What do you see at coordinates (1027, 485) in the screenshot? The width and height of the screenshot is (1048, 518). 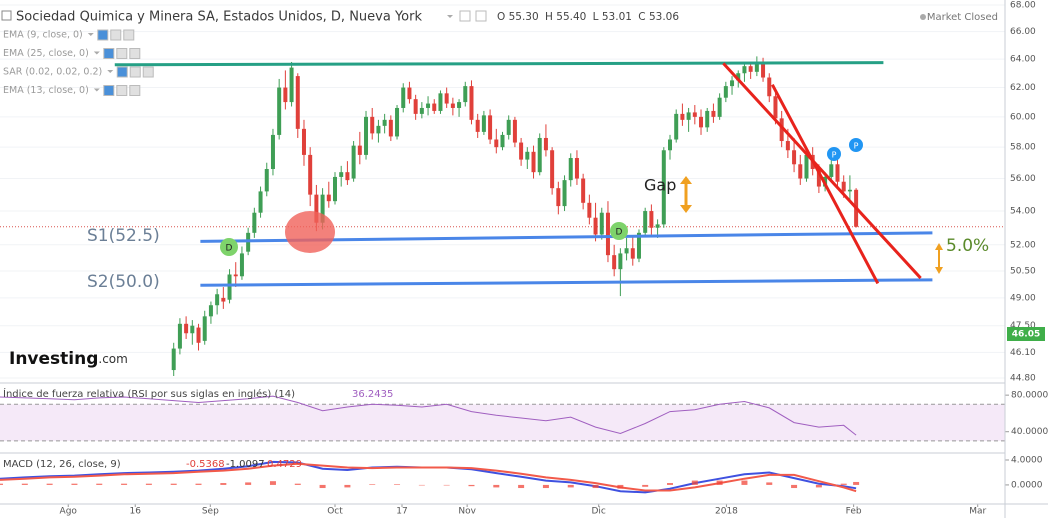 I see `y-tick-label: 0.0000` at bounding box center [1027, 485].